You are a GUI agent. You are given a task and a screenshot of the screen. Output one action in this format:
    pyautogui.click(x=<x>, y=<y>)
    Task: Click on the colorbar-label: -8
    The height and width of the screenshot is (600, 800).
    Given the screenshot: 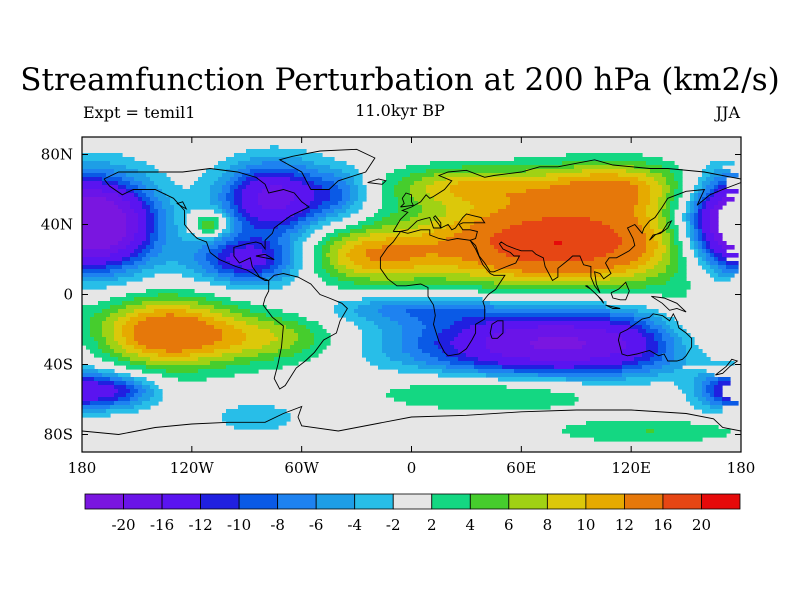 What is the action you would take?
    pyautogui.click(x=277, y=525)
    